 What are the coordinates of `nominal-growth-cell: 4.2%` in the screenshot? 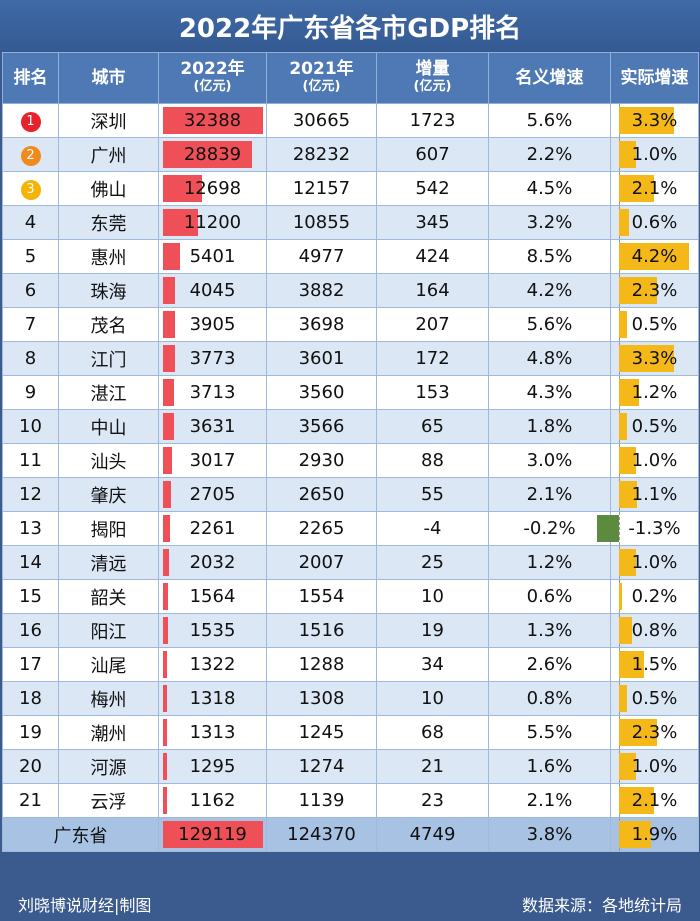 It's located at (549, 290).